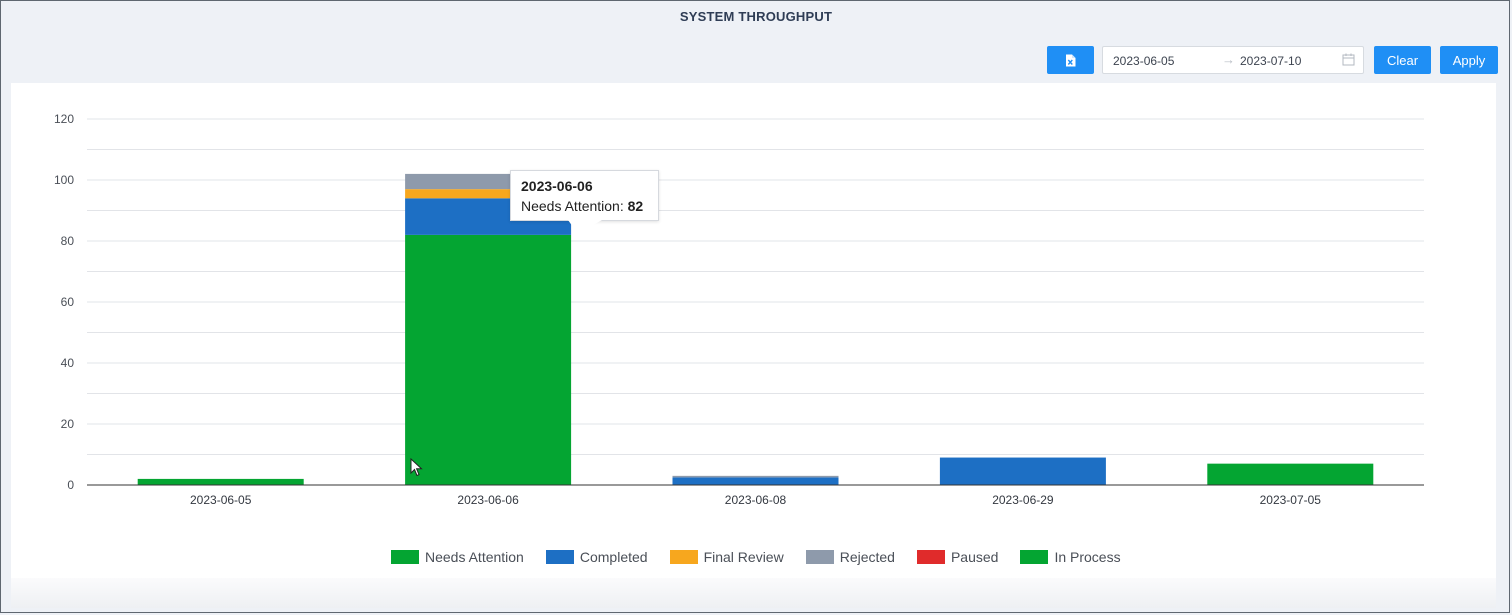  I want to click on legend-label: Final Review, so click(743, 557).